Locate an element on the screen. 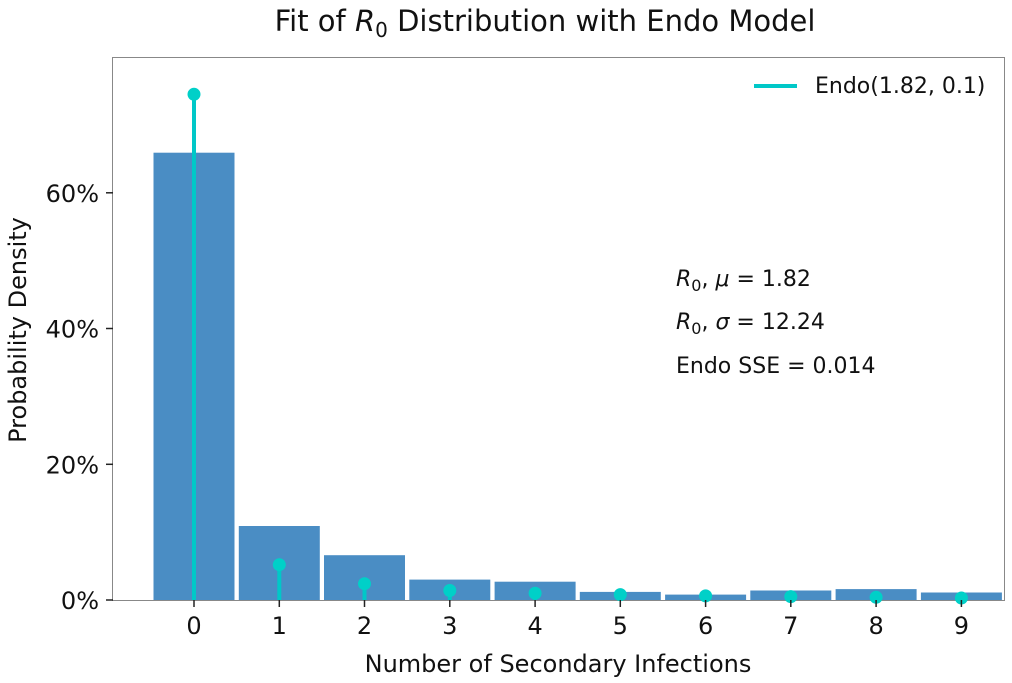 The image size is (1012, 683). legend: Endo(1.82, 0.1) is located at coordinates (869, 86).